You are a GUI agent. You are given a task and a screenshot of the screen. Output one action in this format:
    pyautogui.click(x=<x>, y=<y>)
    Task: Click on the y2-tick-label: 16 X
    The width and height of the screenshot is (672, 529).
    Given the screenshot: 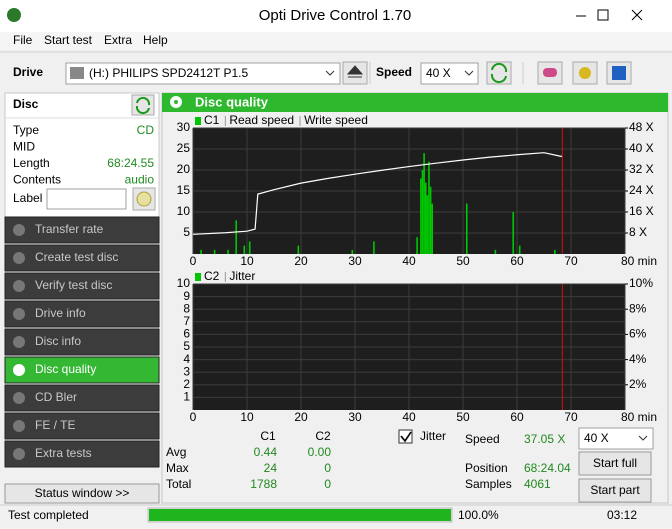 What is the action you would take?
    pyautogui.click(x=641, y=211)
    